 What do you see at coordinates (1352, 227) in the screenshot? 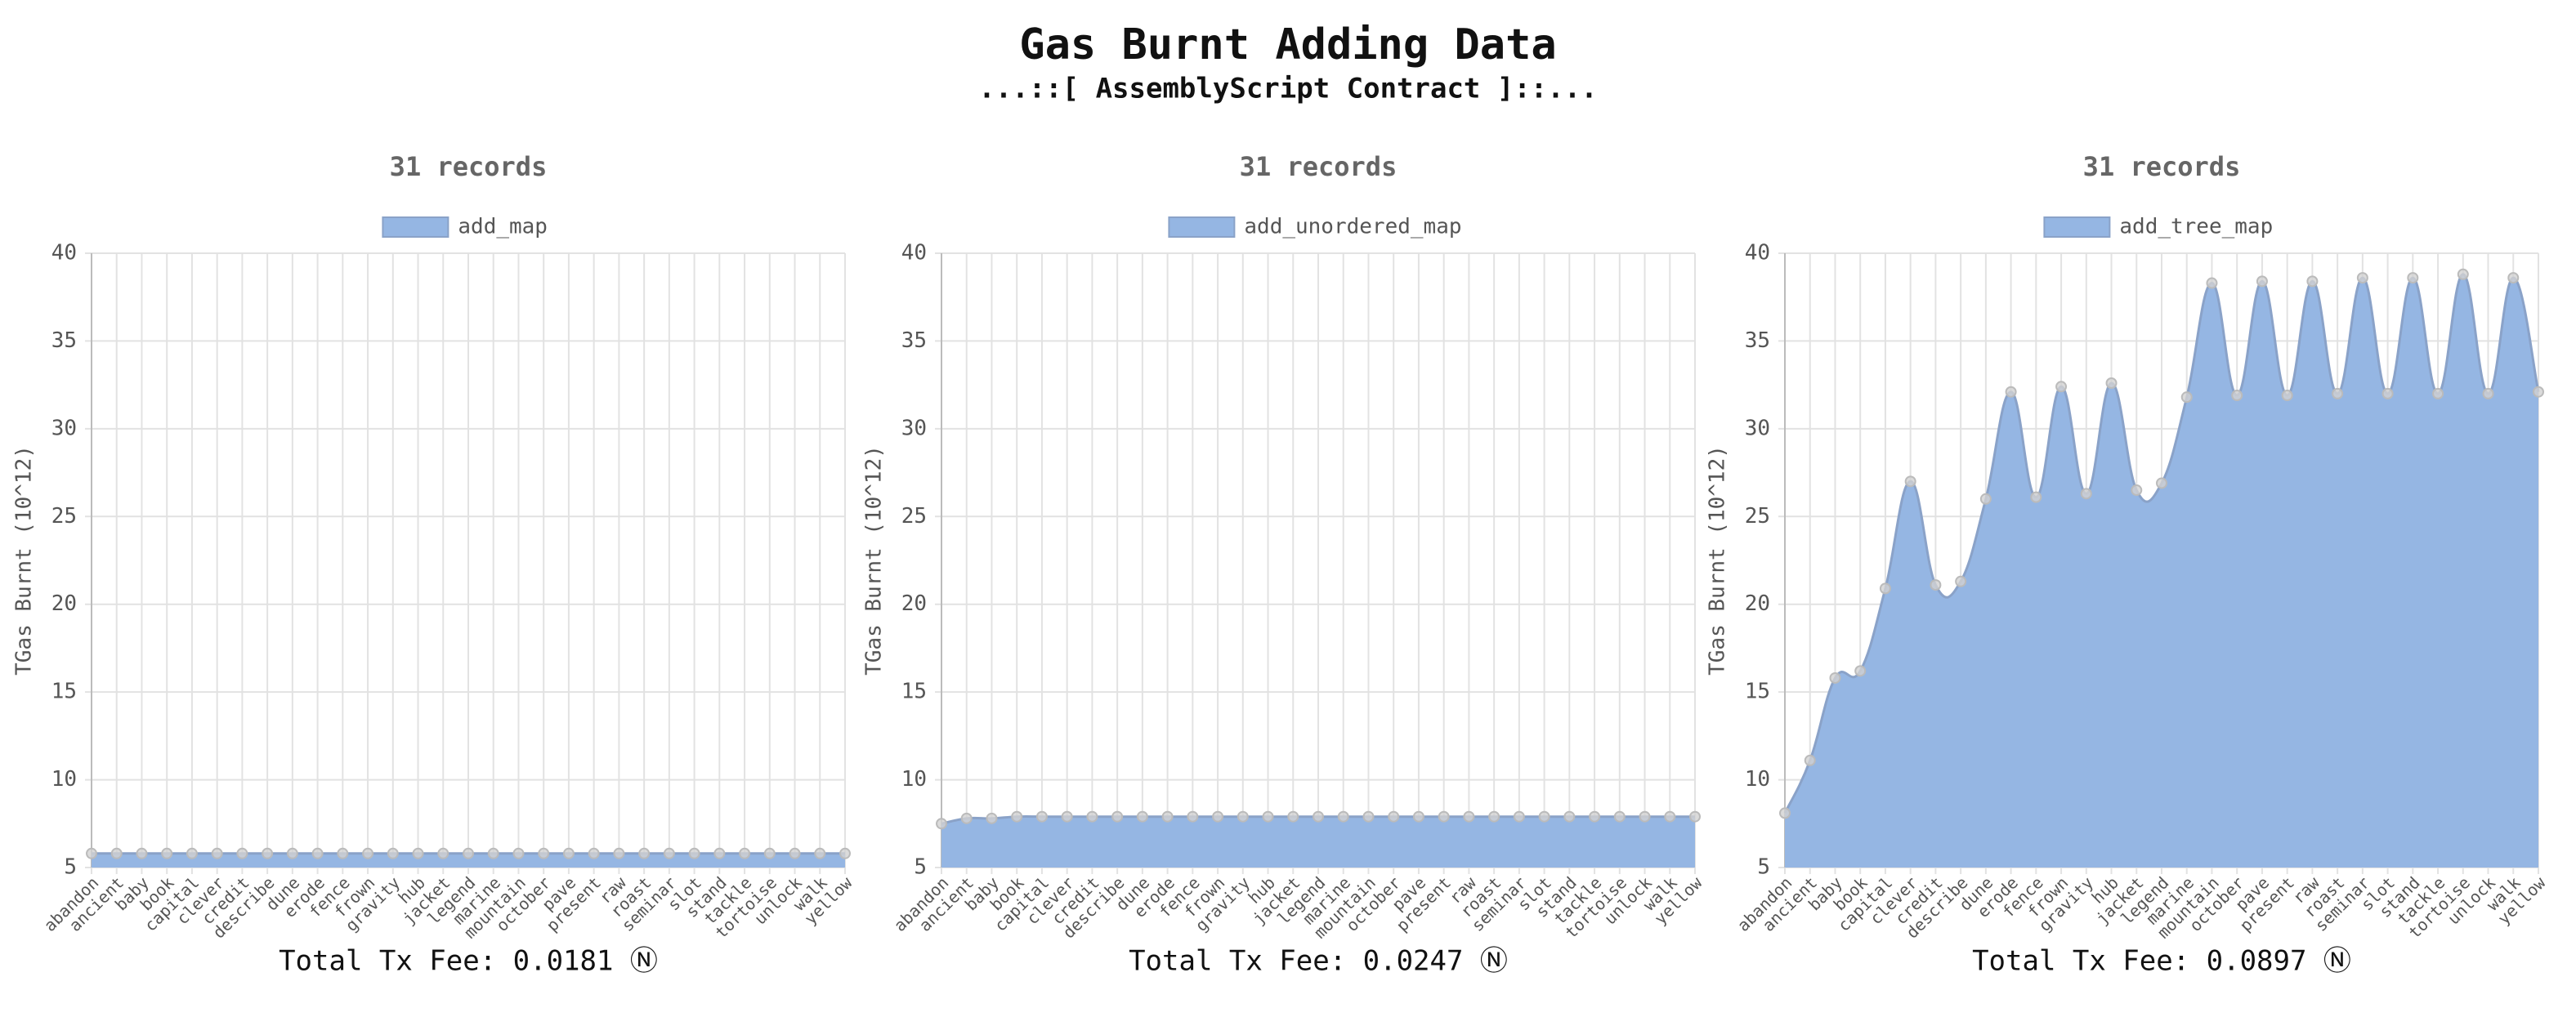
I see `legend-label: add_unordered_map` at bounding box center [1352, 227].